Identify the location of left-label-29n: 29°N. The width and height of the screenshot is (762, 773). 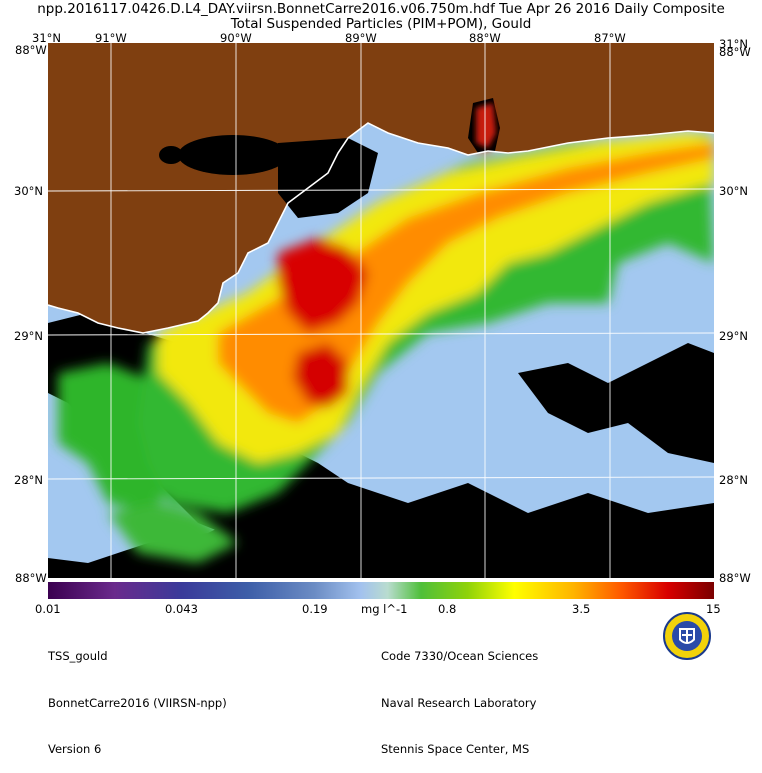
(28, 336).